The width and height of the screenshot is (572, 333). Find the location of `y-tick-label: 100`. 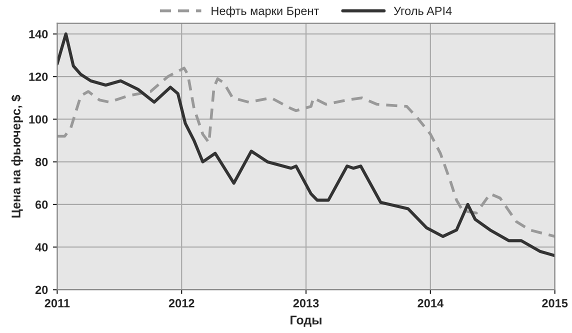

y-tick-label: 100 is located at coordinates (38, 119).